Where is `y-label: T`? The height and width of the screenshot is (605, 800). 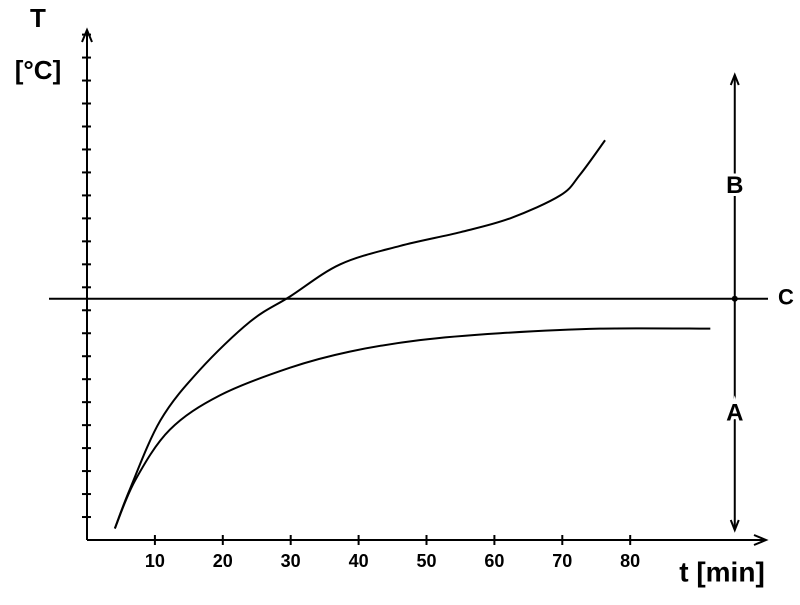 y-label: T is located at coordinates (38, 18).